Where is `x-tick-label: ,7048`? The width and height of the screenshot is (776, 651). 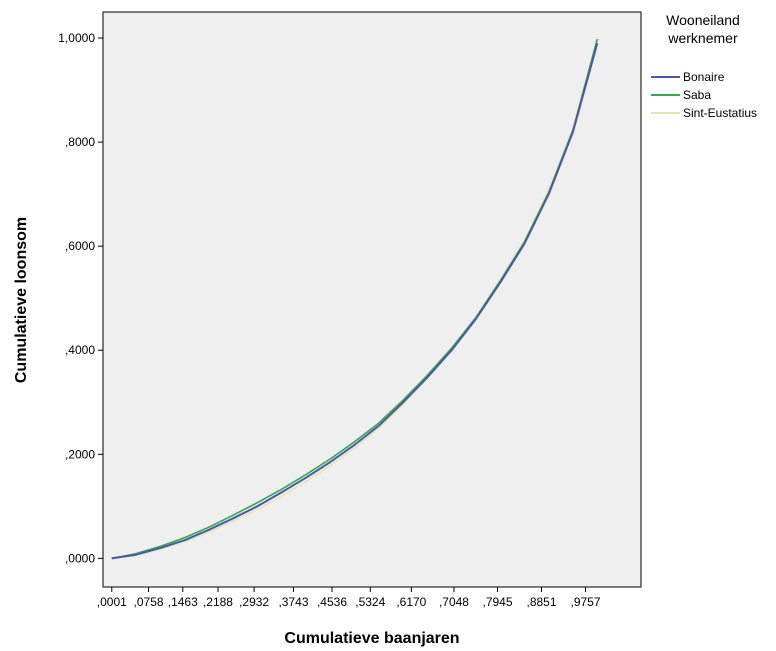
x-tick-label: ,7048 is located at coordinates (454, 602).